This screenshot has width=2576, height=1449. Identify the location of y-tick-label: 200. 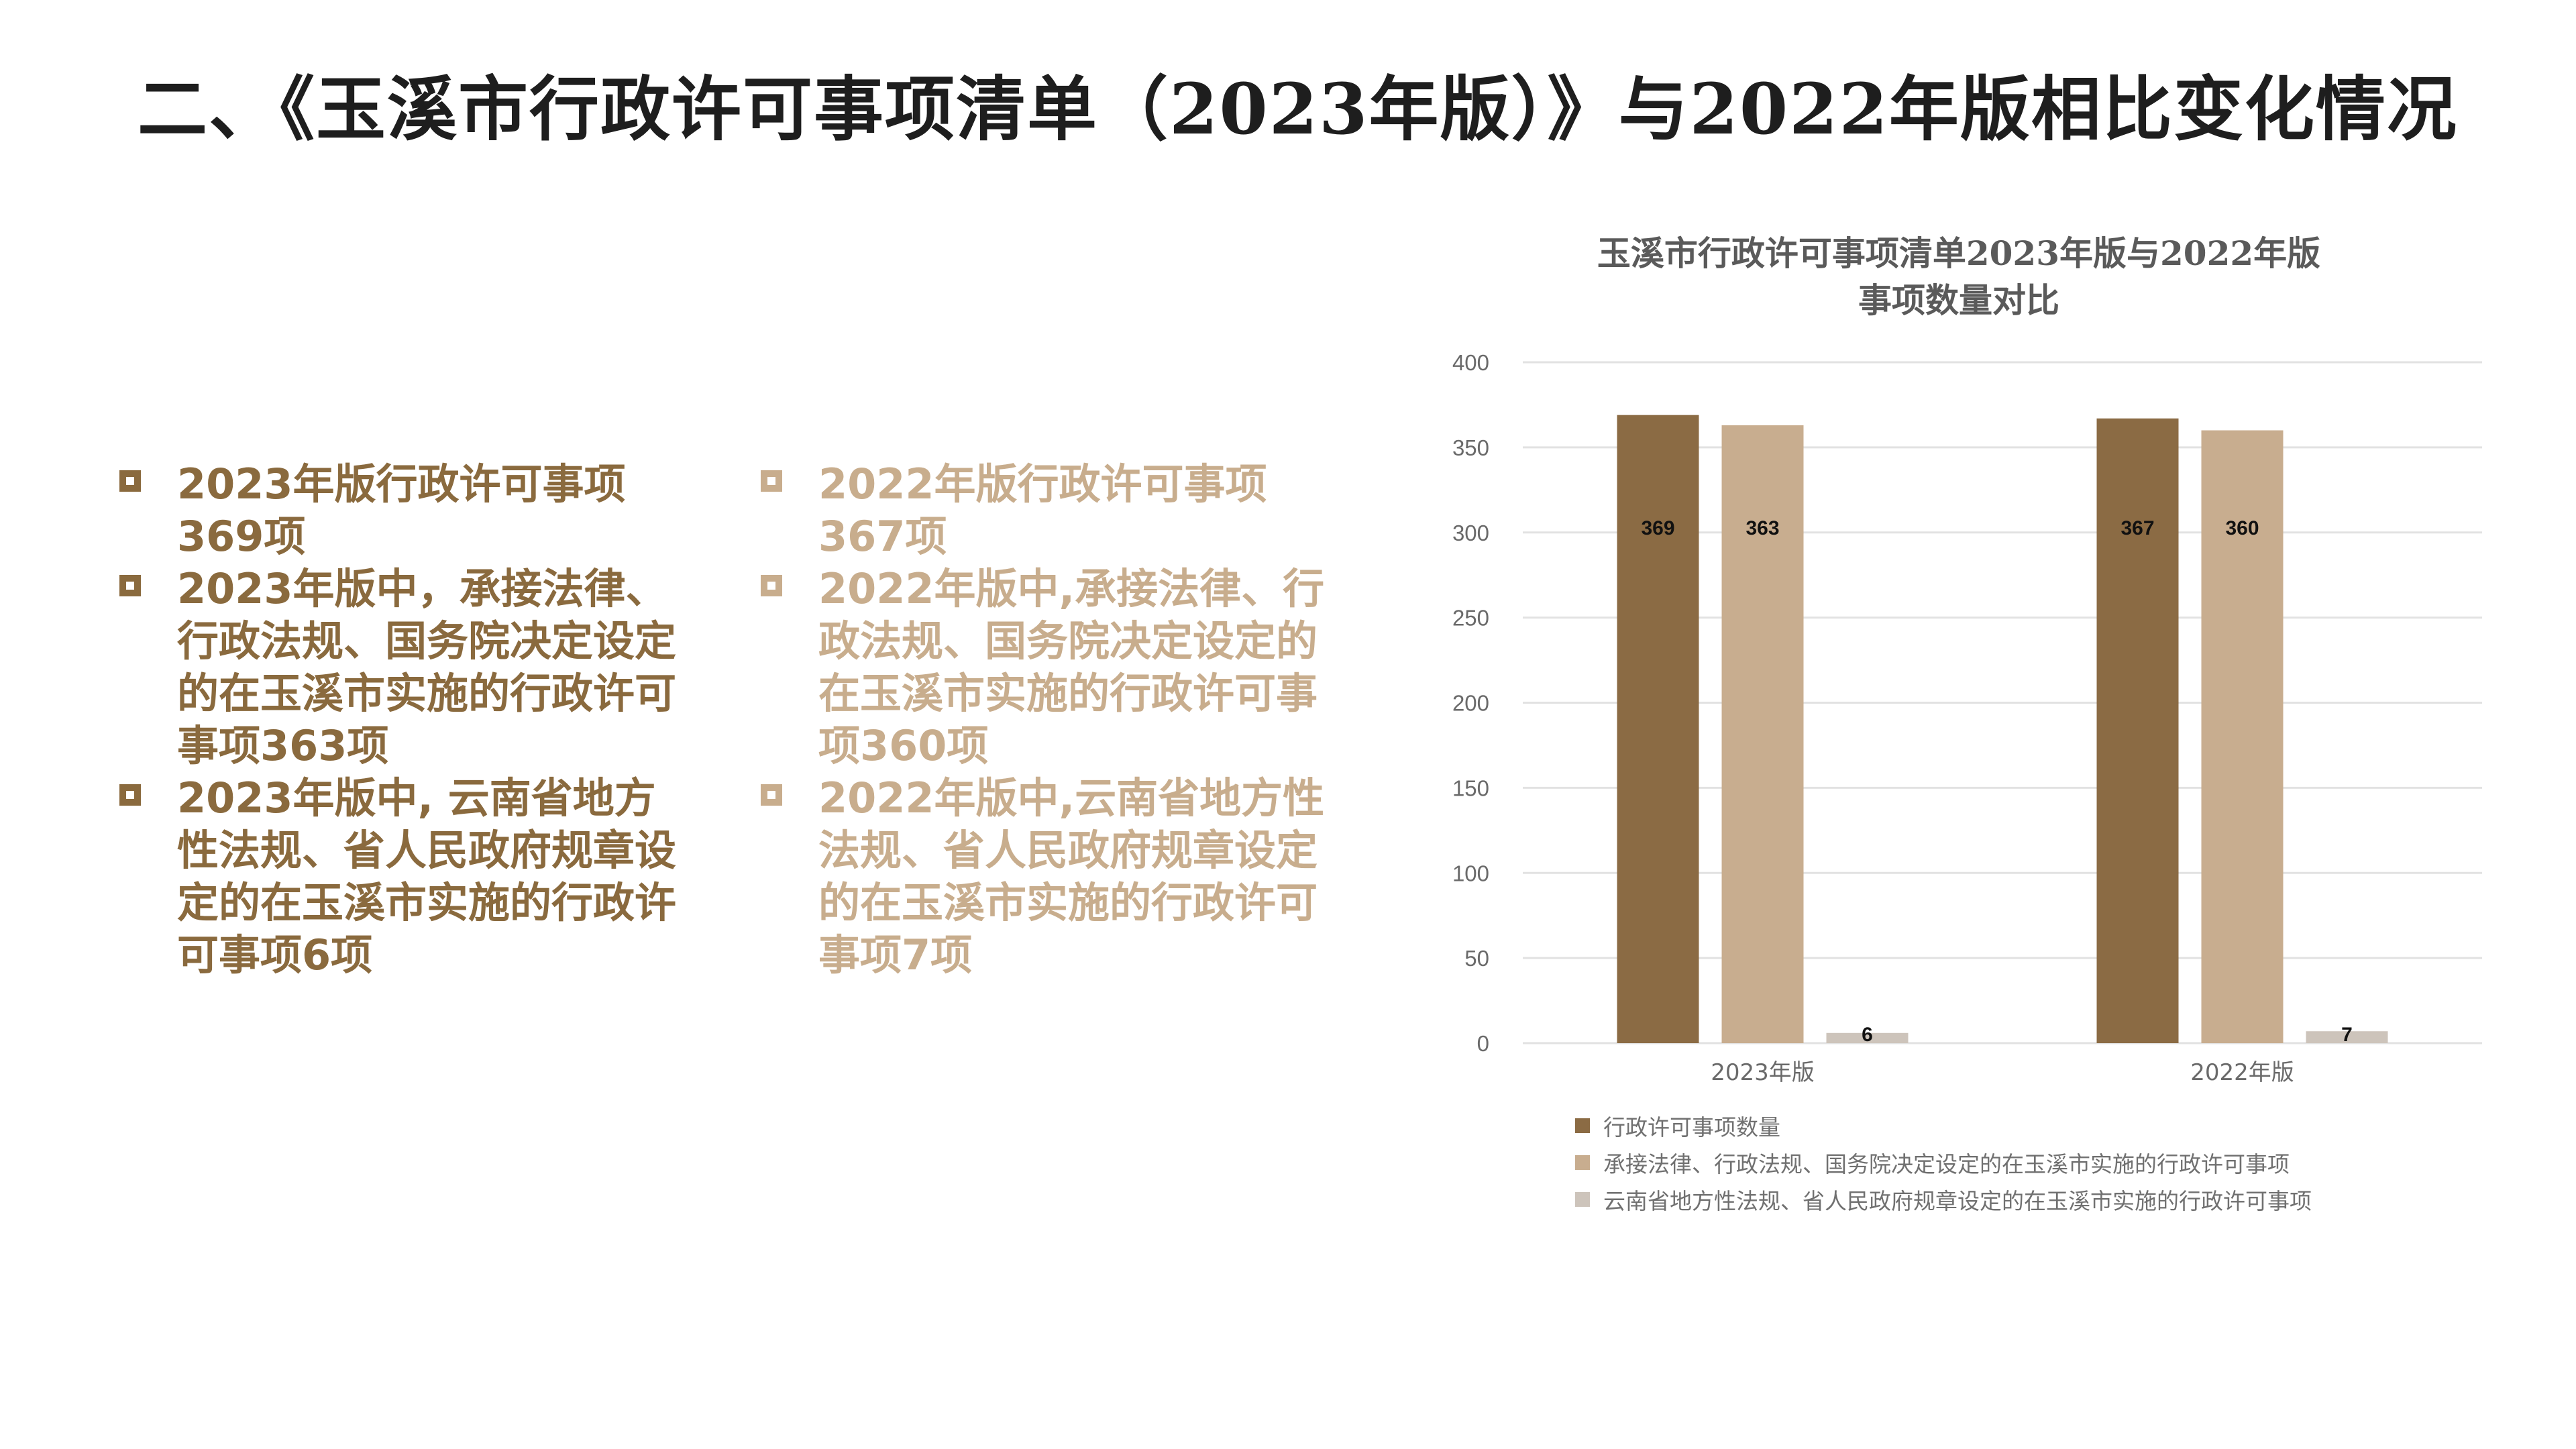
(1470, 703).